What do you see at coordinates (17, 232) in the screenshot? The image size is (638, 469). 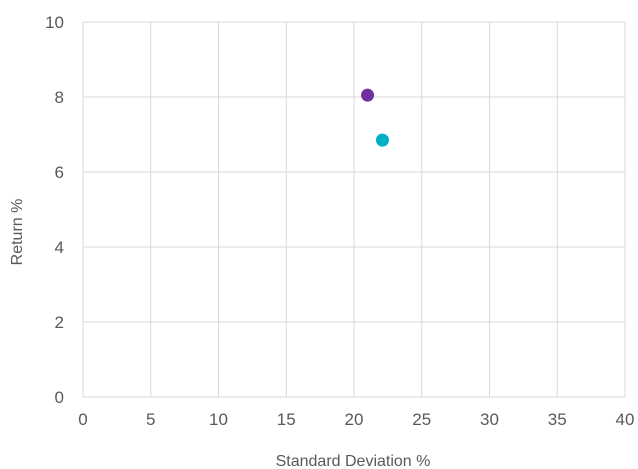 I see `y-axis-title: Return %` at bounding box center [17, 232].